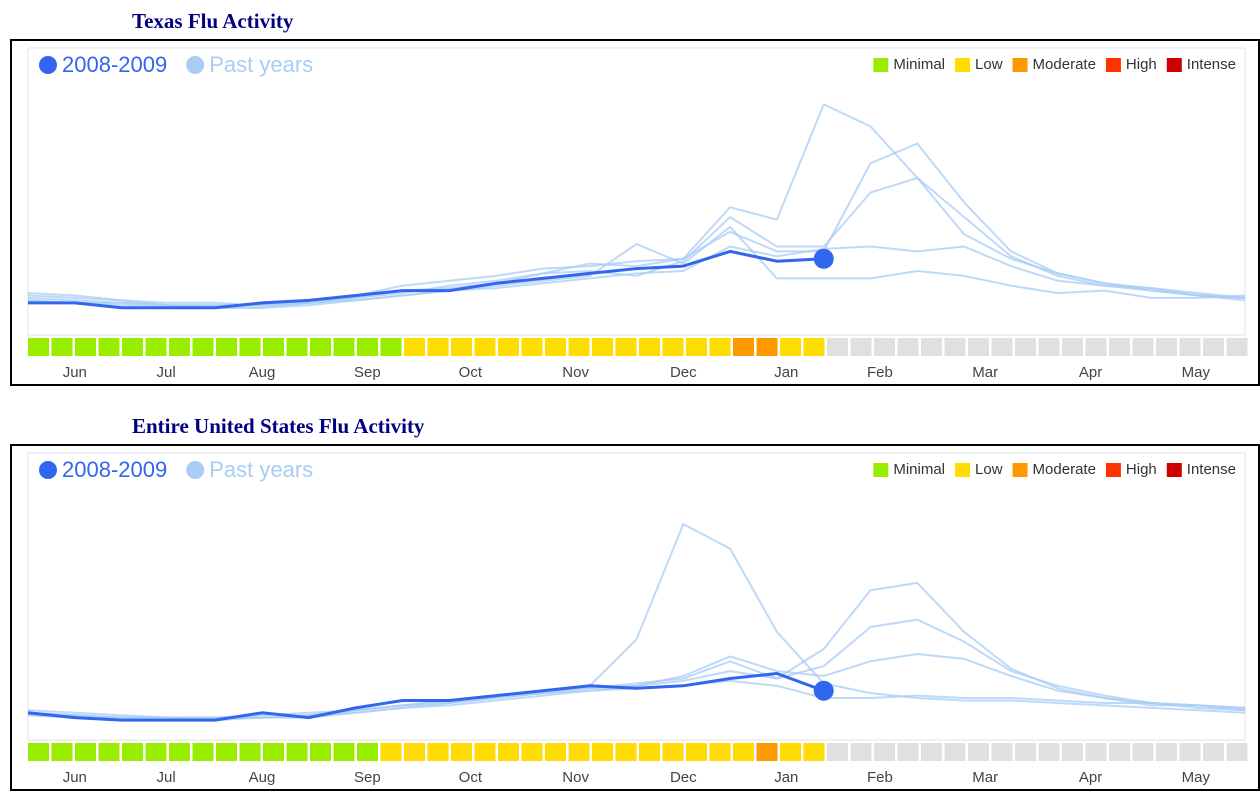 Image resolution: width=1260 pixels, height=807 pixels. Describe the element at coordinates (471, 777) in the screenshot. I see `x-tick-label: Oct` at that location.